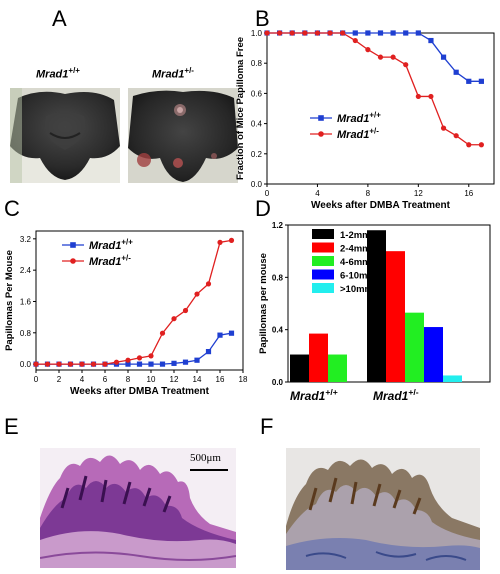 This screenshot has height=574, width=500. I want to click on chart-d-legend-label: 6-10mm, so click(358, 276).